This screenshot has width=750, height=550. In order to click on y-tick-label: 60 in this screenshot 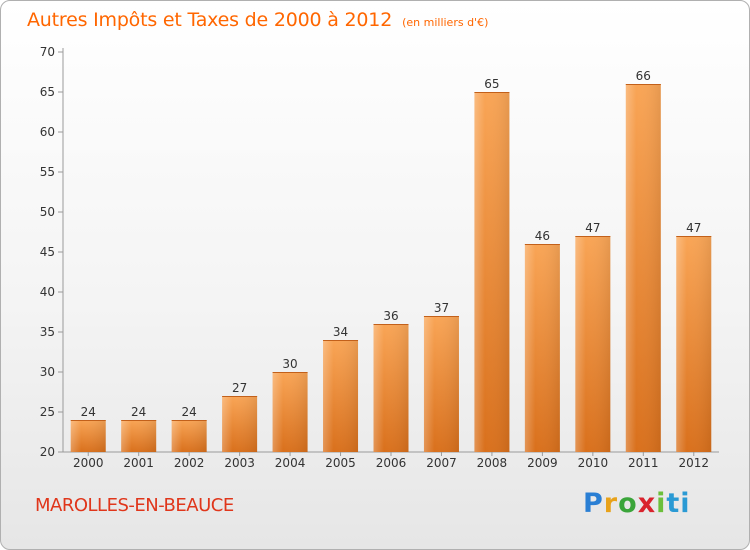, I will do `click(47, 132)`.